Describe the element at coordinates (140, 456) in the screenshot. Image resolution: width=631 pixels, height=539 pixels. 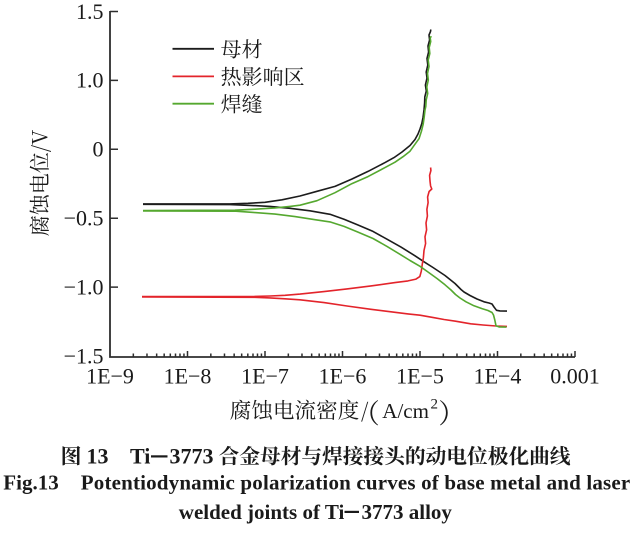
I see `svg-text: Ti` at that location.